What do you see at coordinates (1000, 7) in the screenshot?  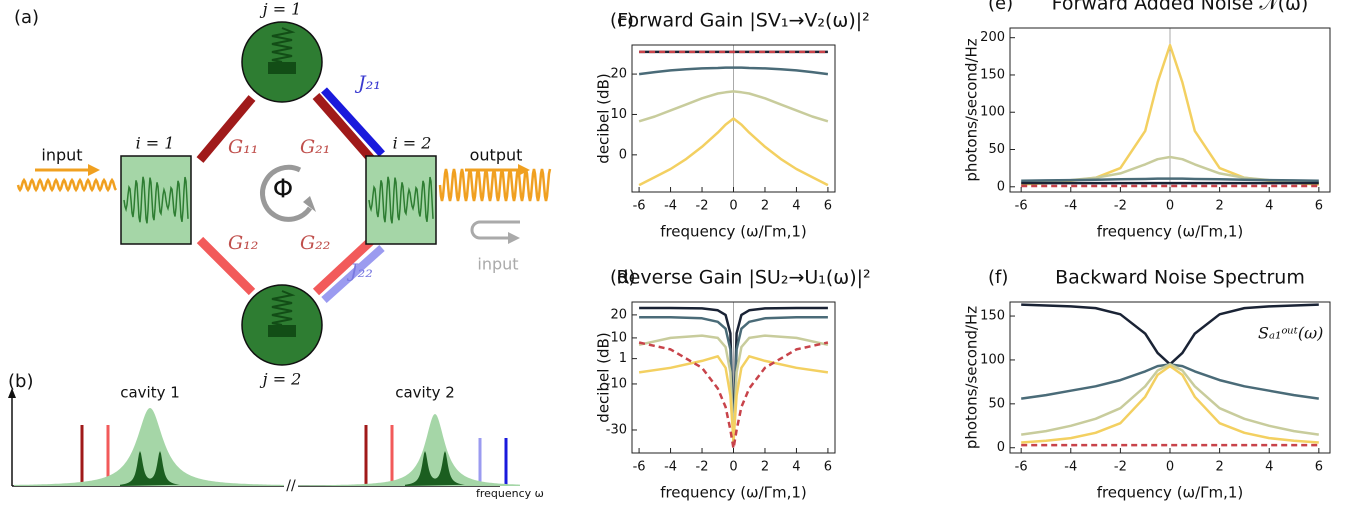 I see `panel-label: (e)` at bounding box center [1000, 7].